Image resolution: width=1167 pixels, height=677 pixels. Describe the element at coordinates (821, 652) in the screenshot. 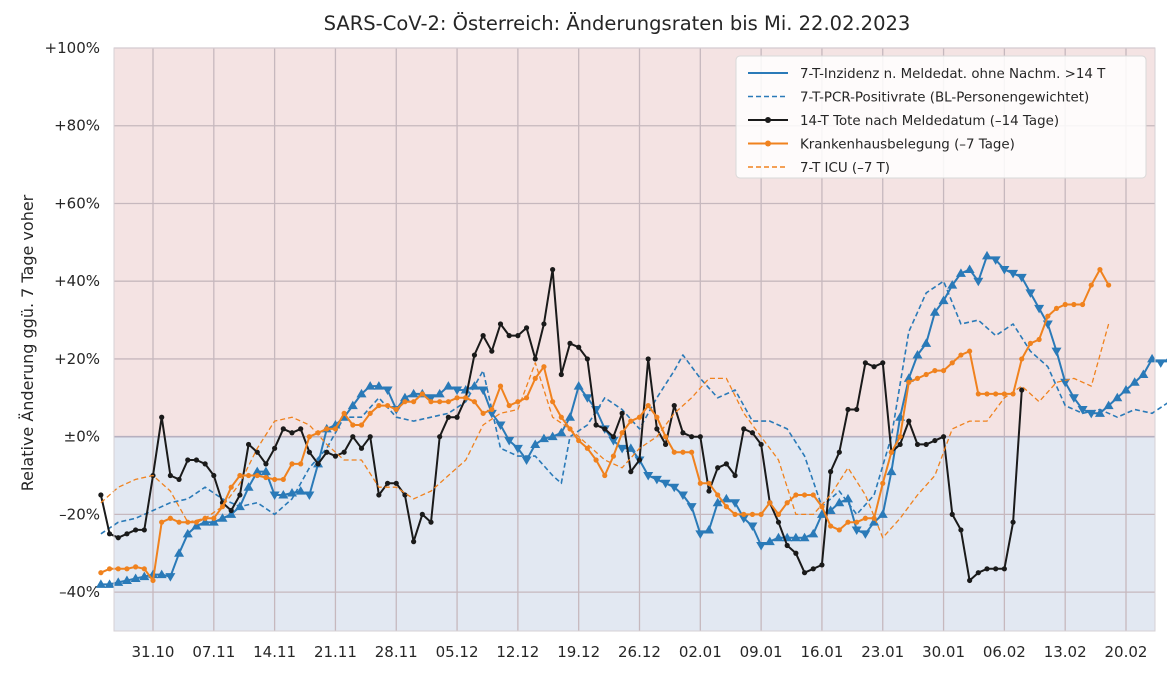

I see `x-tick-label: 16.01` at that location.